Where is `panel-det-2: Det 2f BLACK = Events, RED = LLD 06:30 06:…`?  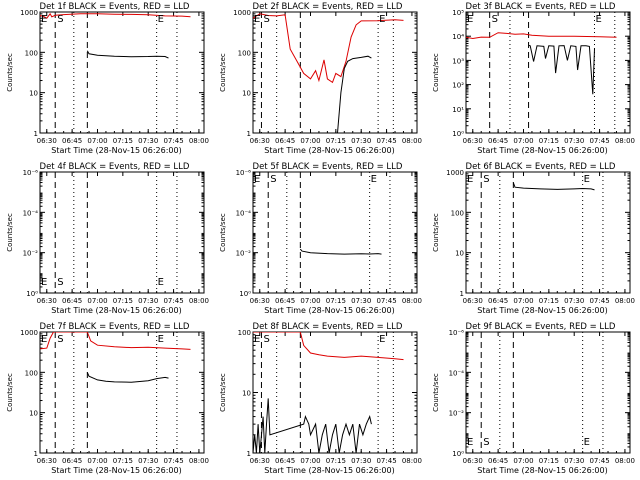 panel-det-2: Det 2f BLACK = Events, RED = LLD 06:30 06:… is located at coordinates (320, 78).